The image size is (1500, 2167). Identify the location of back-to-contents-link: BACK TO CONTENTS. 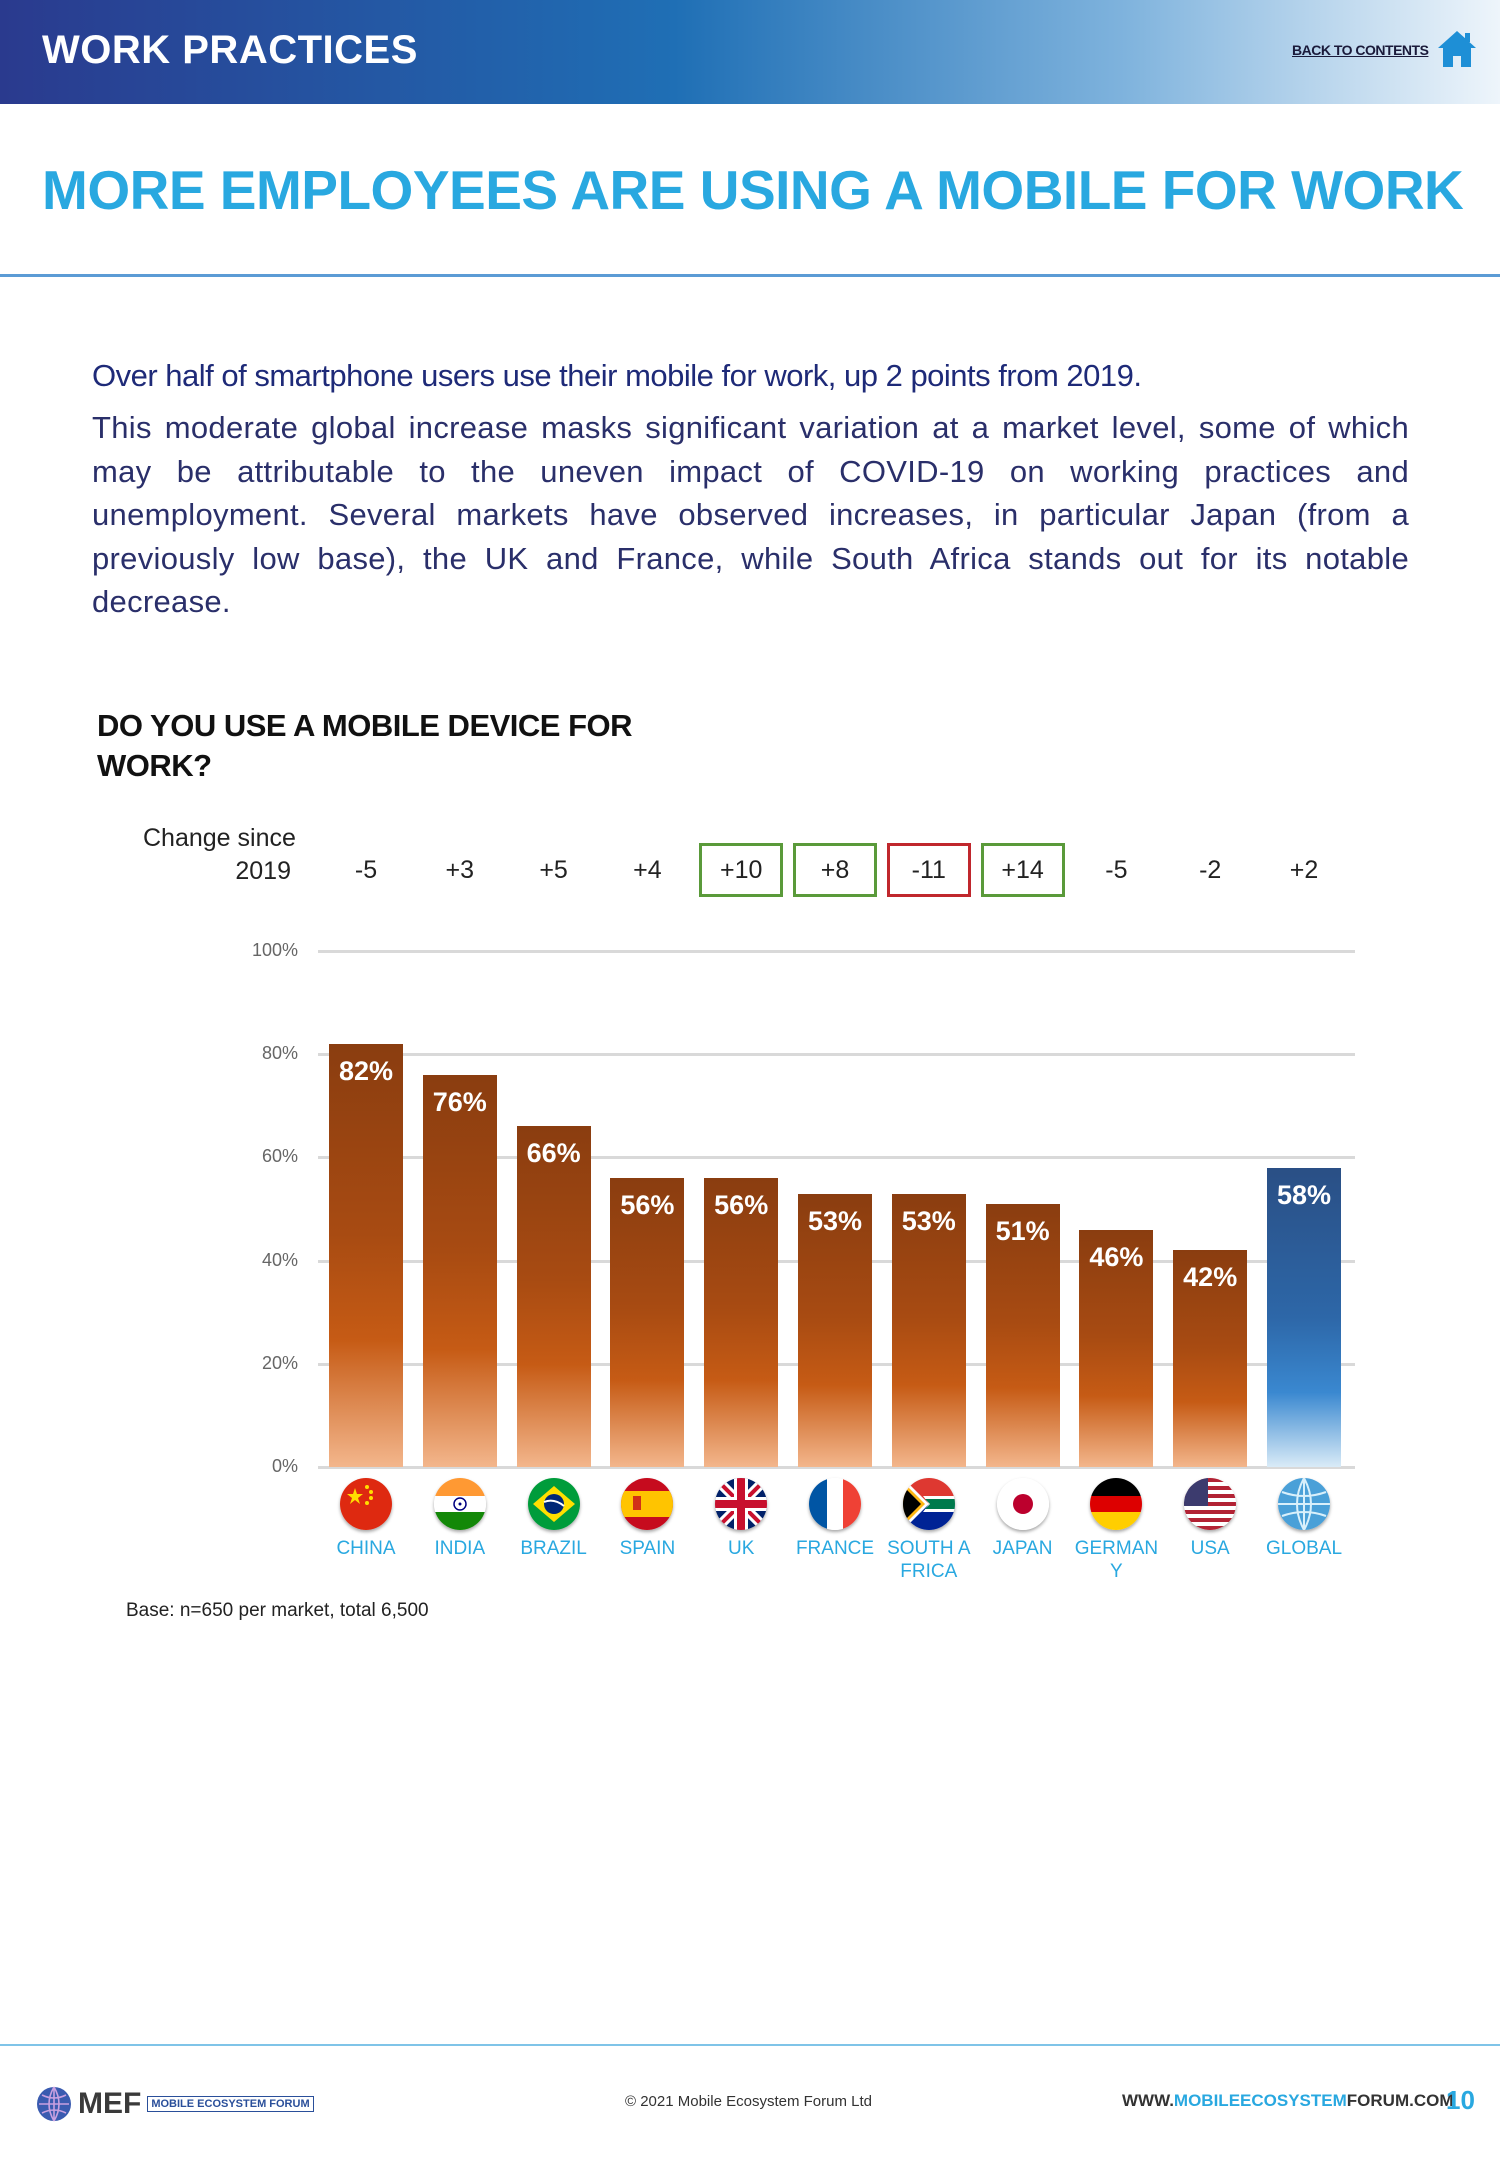
(1360, 50).